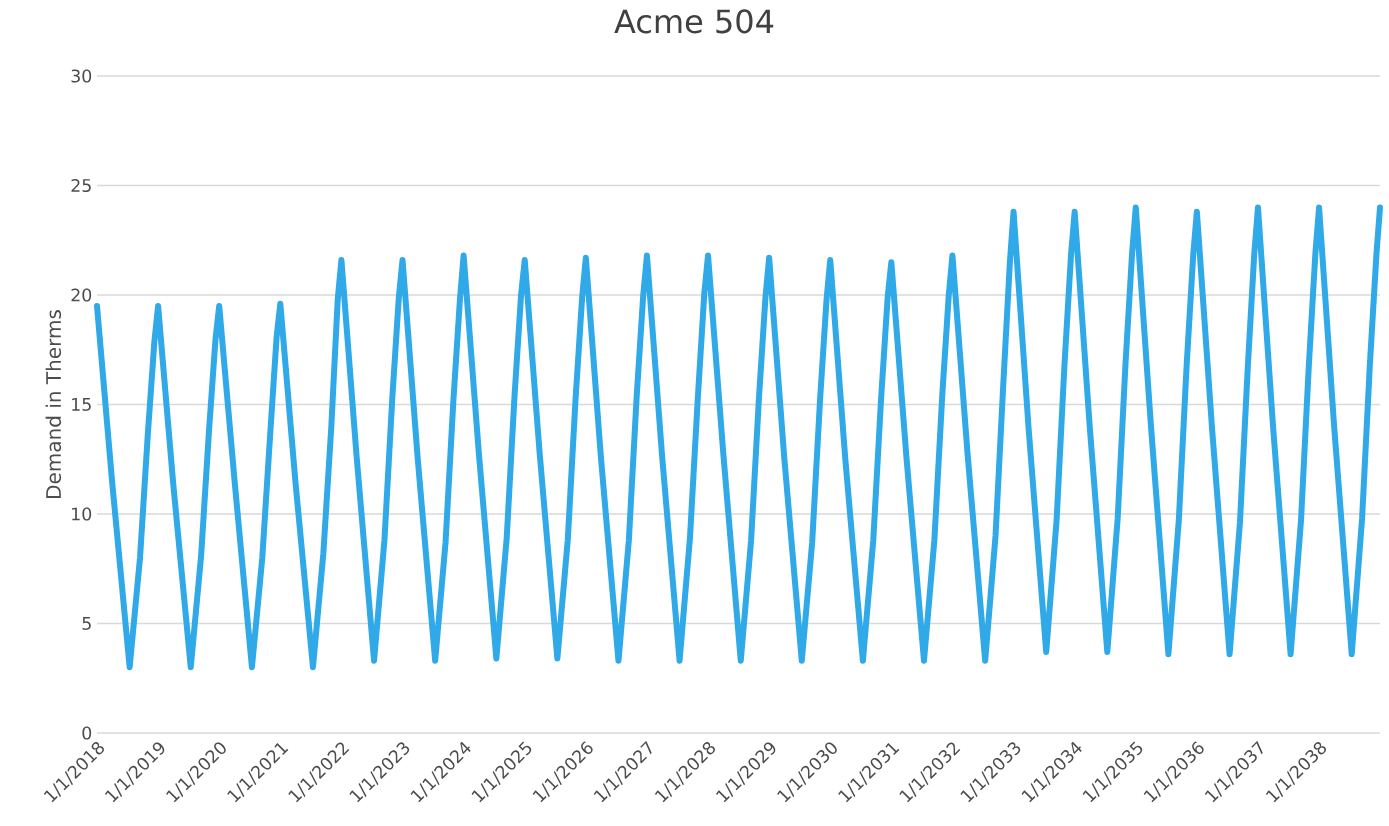 The image size is (1389, 826). Describe the element at coordinates (87, 733) in the screenshot. I see `y-tick-label: 0` at that location.